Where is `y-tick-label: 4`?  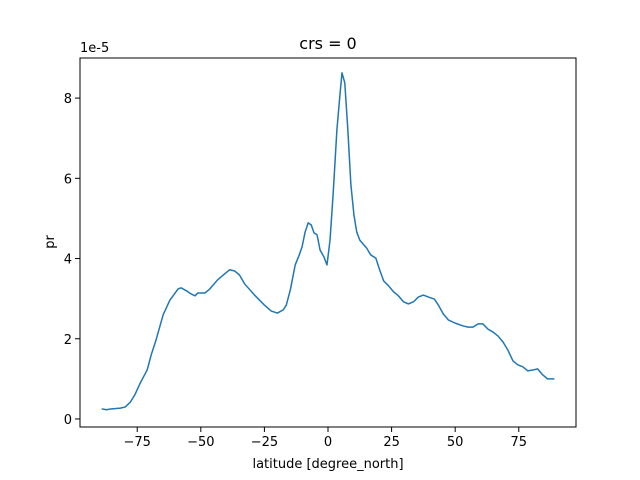 y-tick-label: 4 is located at coordinates (68, 260).